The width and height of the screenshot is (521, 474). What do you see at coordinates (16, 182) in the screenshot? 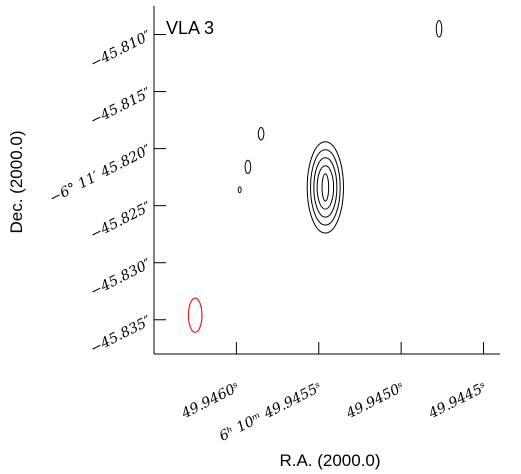
I see `y-axis-label: Dec. (2000.0)` at bounding box center [16, 182].